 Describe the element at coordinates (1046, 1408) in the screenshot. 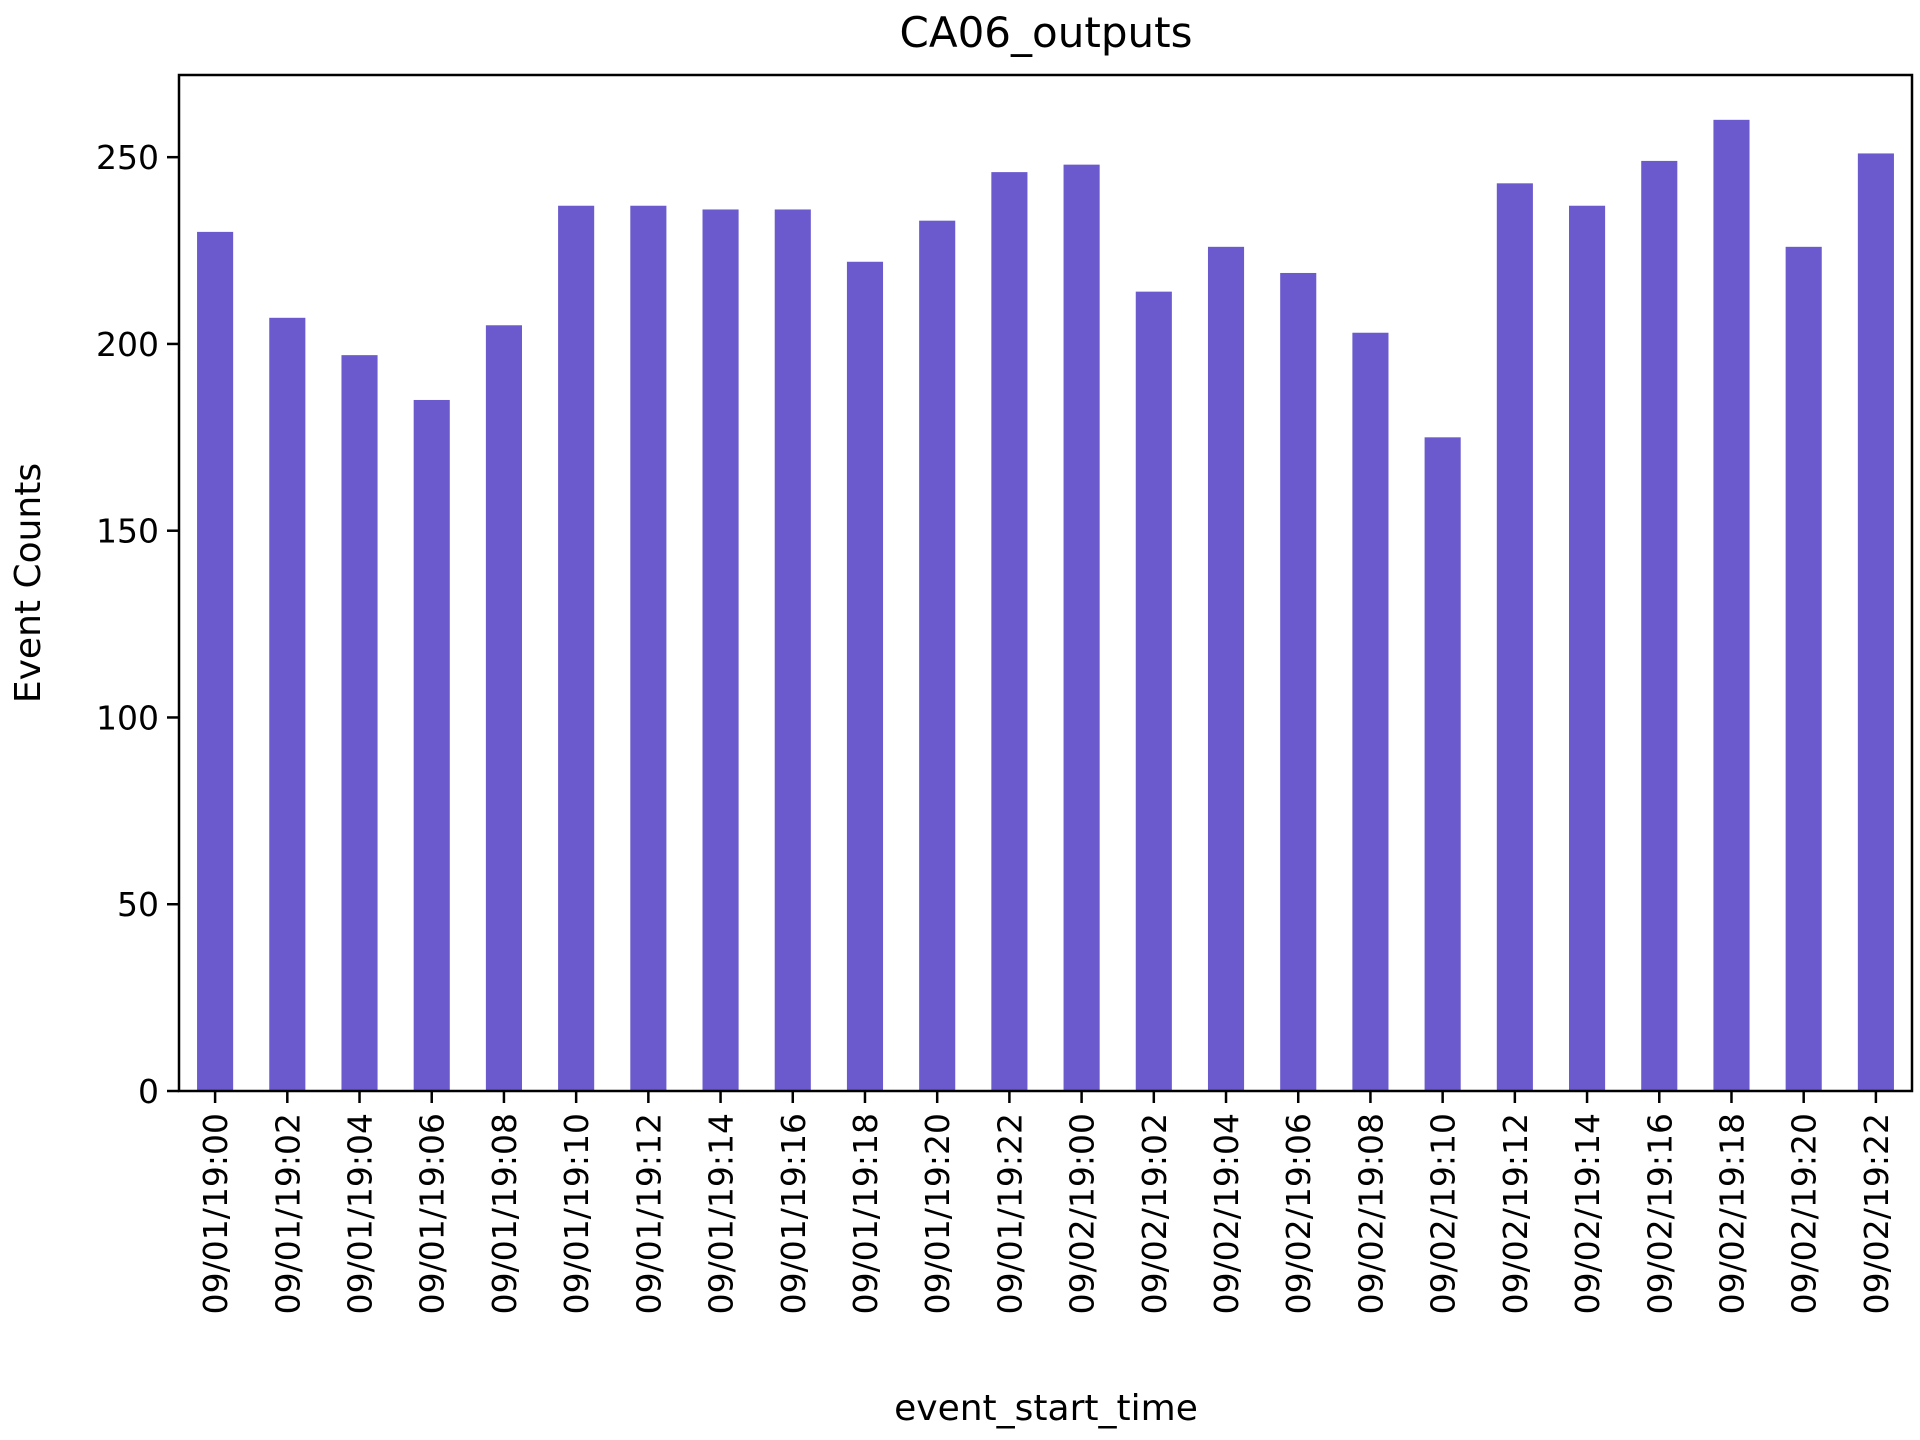

I see `x-axis-label: event_start_time` at that location.